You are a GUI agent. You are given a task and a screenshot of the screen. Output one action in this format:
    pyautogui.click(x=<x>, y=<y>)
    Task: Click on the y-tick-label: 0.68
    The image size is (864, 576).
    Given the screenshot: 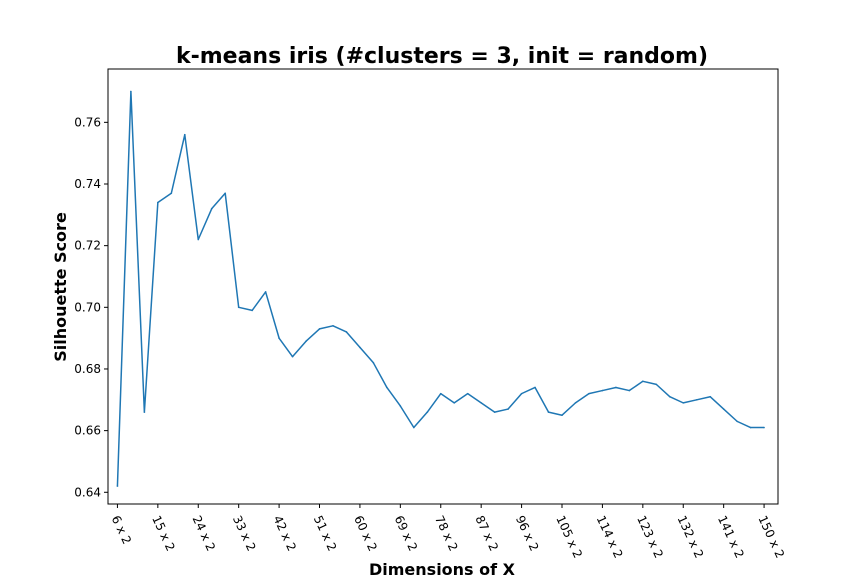 What is the action you would take?
    pyautogui.click(x=87, y=369)
    